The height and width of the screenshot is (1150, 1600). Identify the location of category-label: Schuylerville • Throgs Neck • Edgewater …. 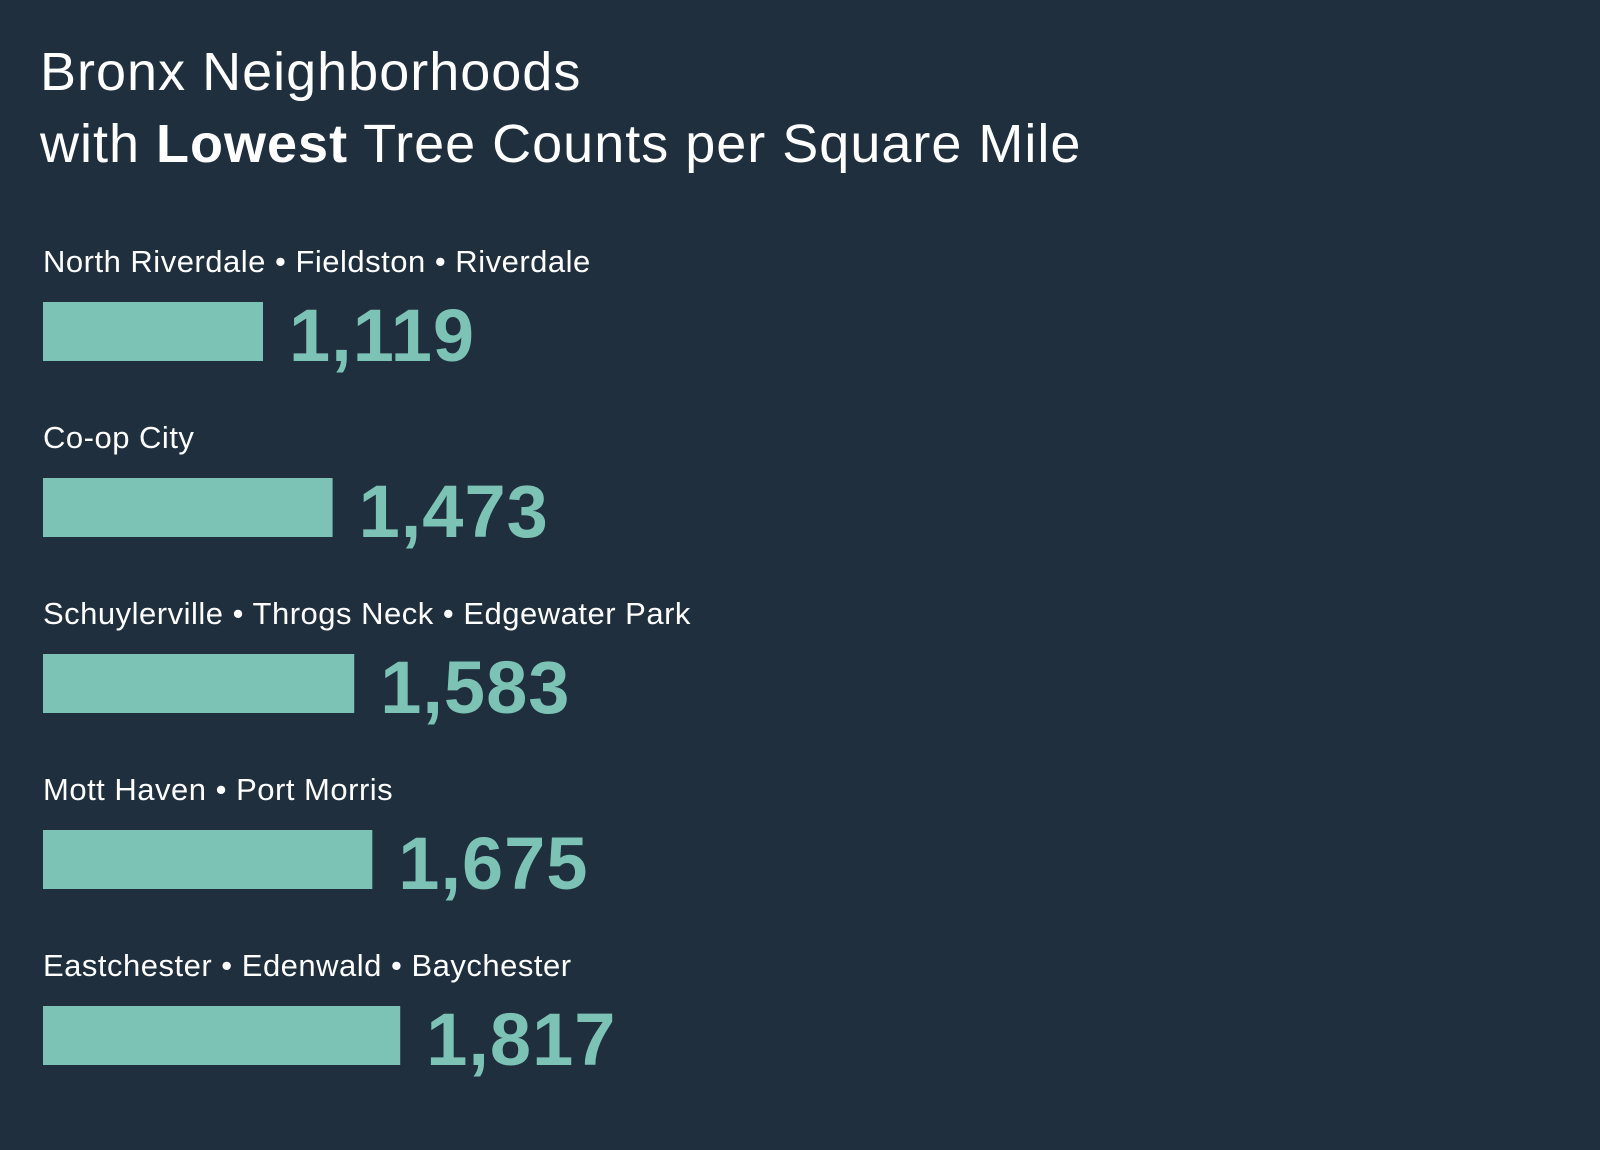
(367, 613).